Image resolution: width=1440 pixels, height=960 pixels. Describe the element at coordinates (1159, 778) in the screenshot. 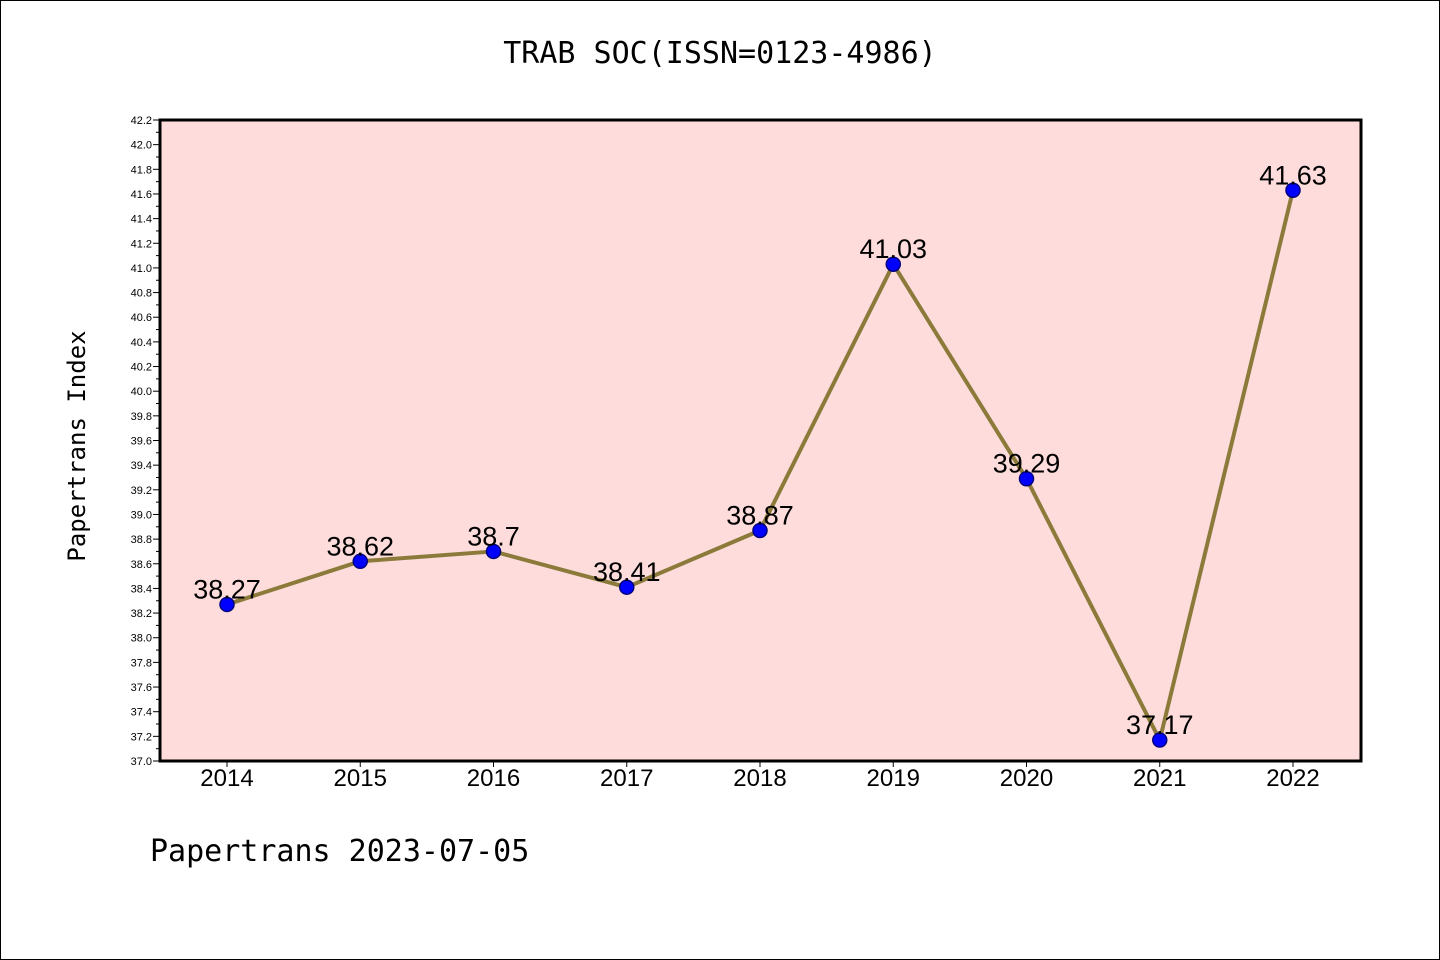

I see `x-tick-label: 2021` at that location.